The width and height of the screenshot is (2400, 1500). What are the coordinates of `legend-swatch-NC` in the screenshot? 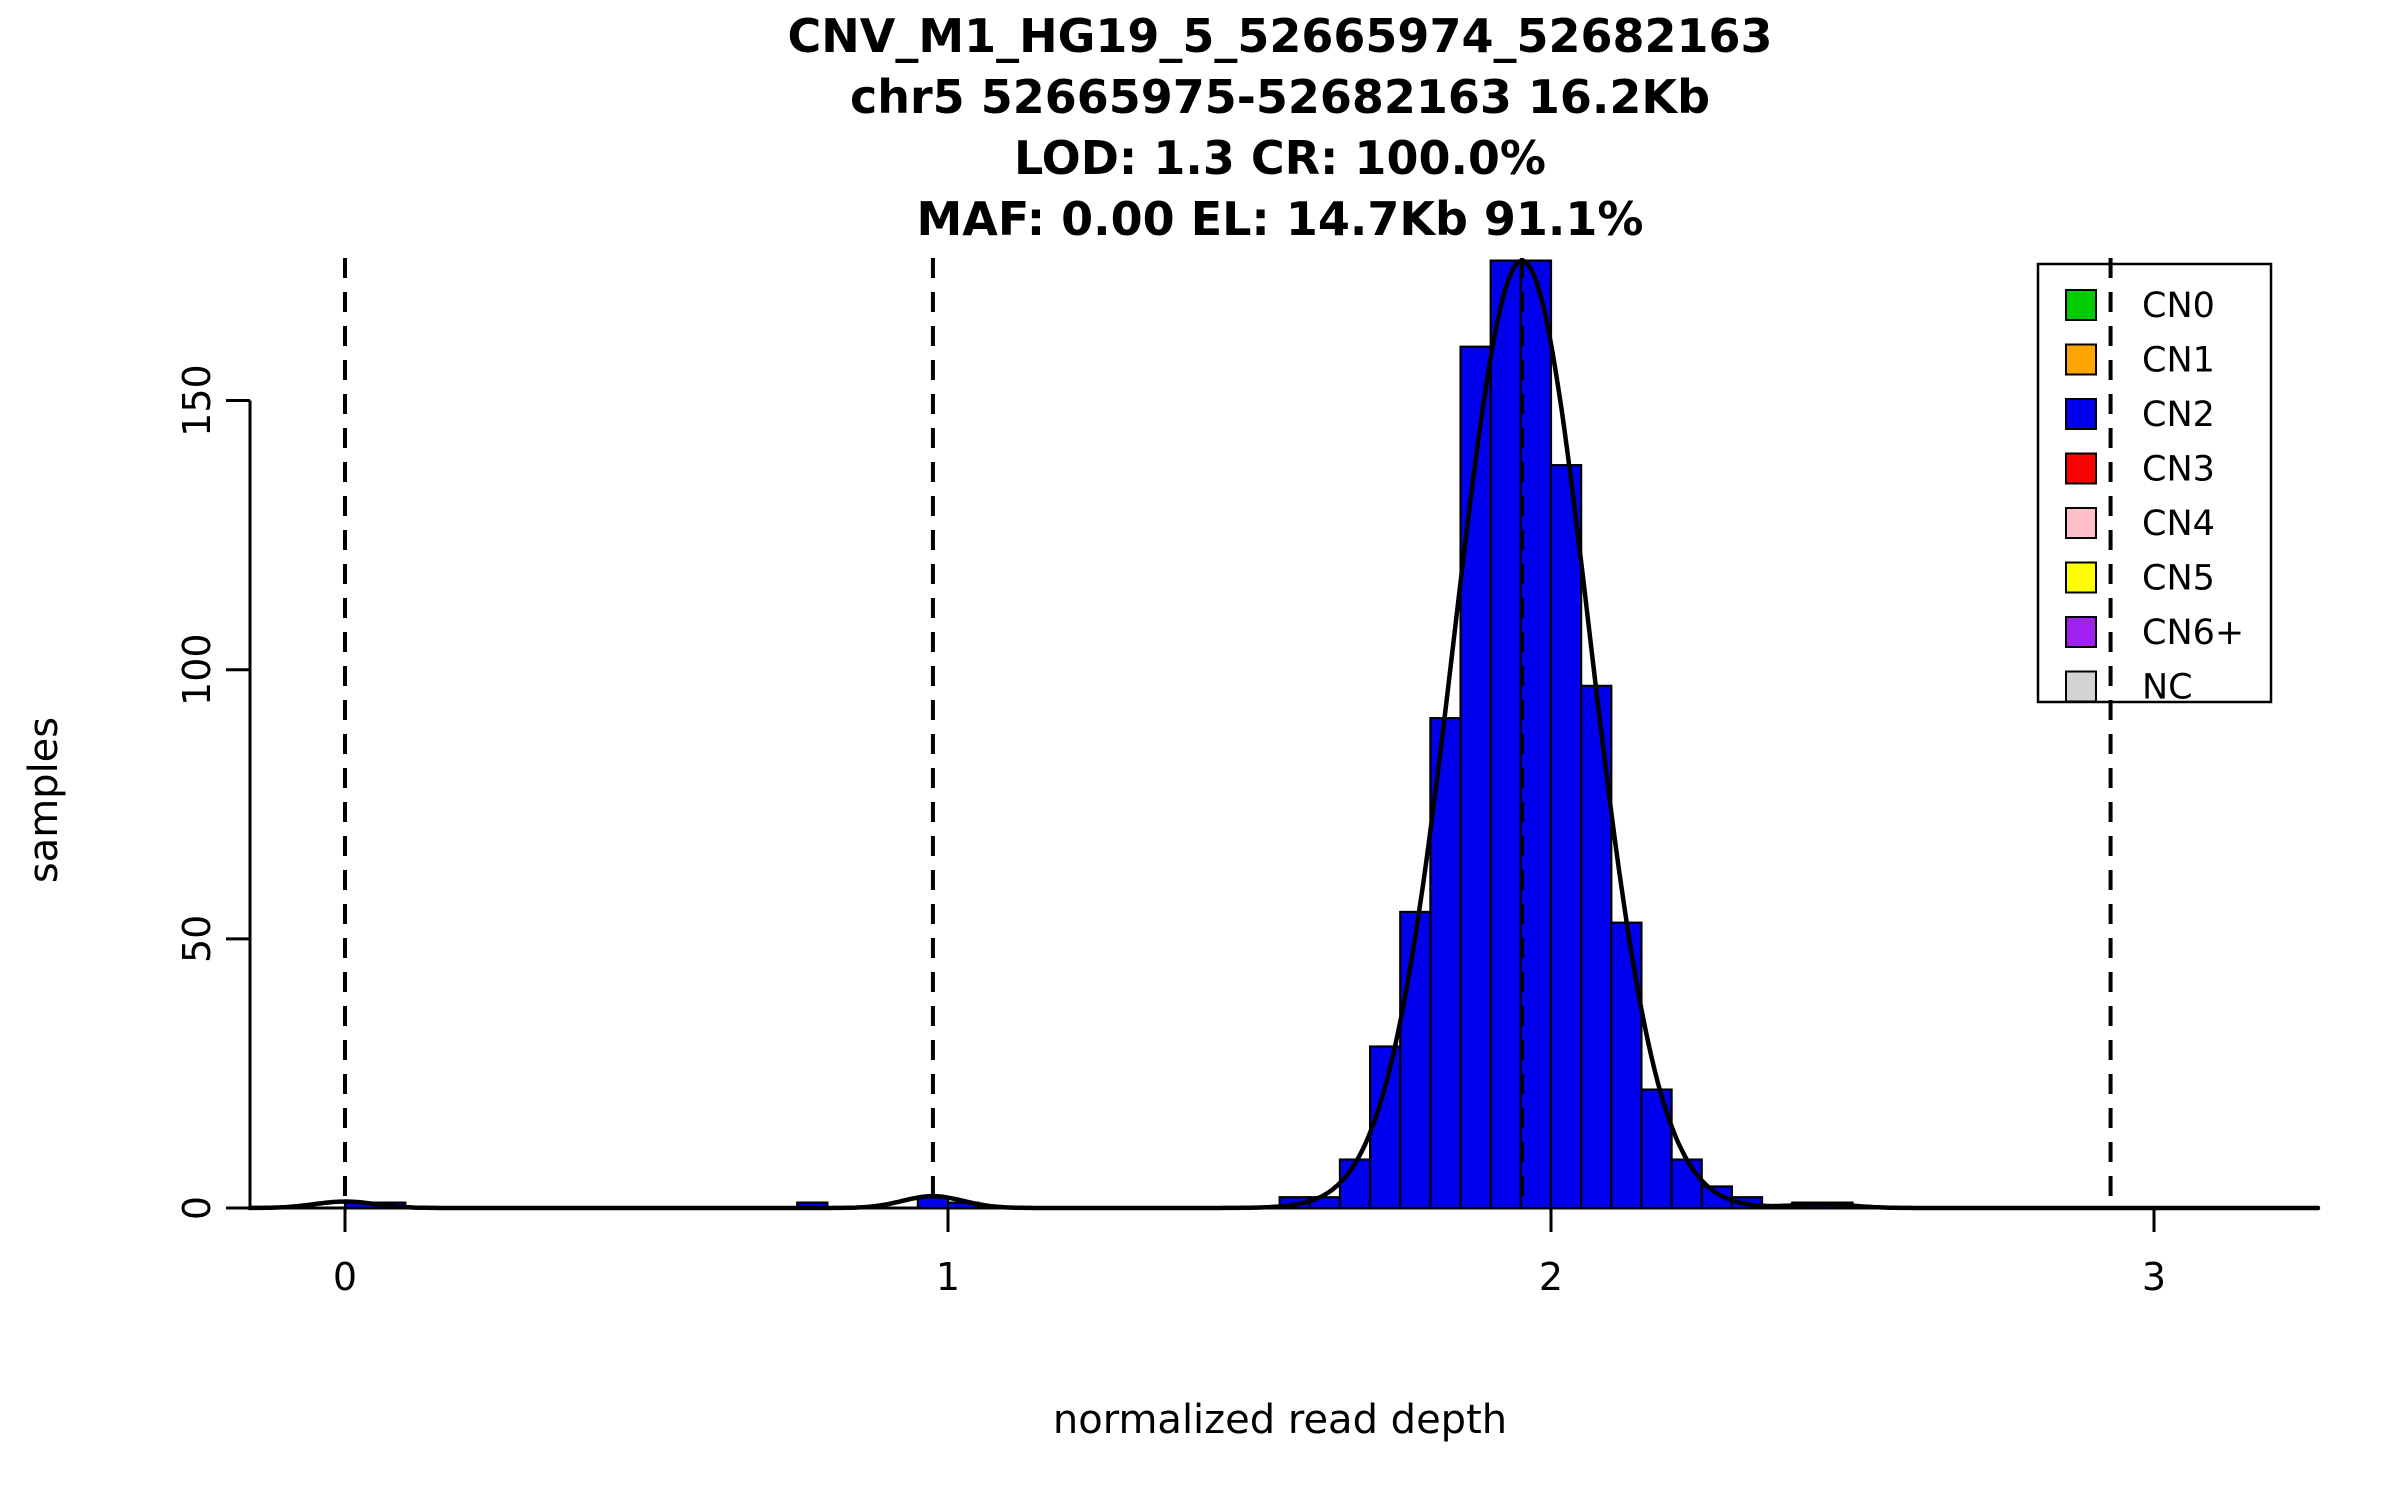 It's located at (2081, 686).